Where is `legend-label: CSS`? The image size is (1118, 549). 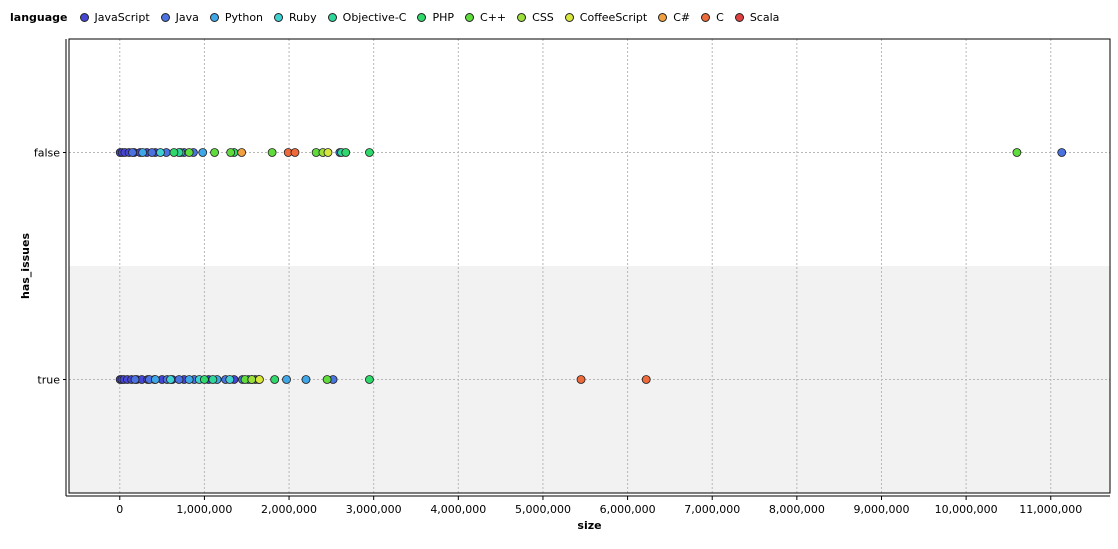
legend-label: CSS is located at coordinates (543, 17).